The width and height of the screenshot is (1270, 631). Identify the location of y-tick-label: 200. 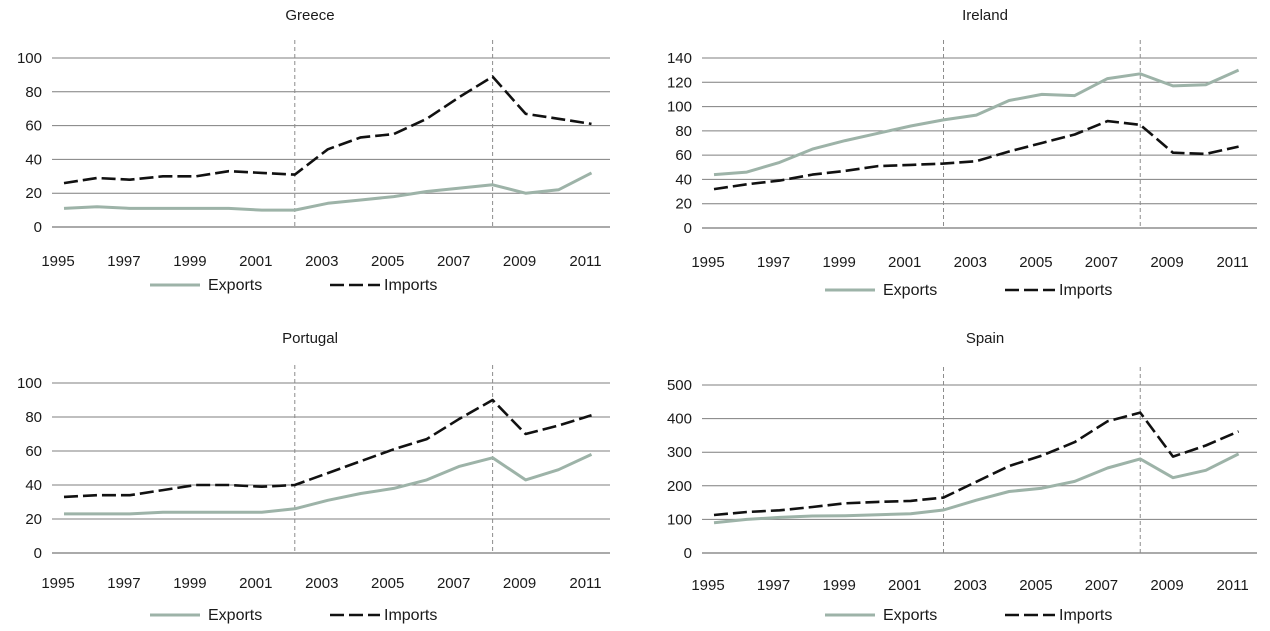
(679, 486).